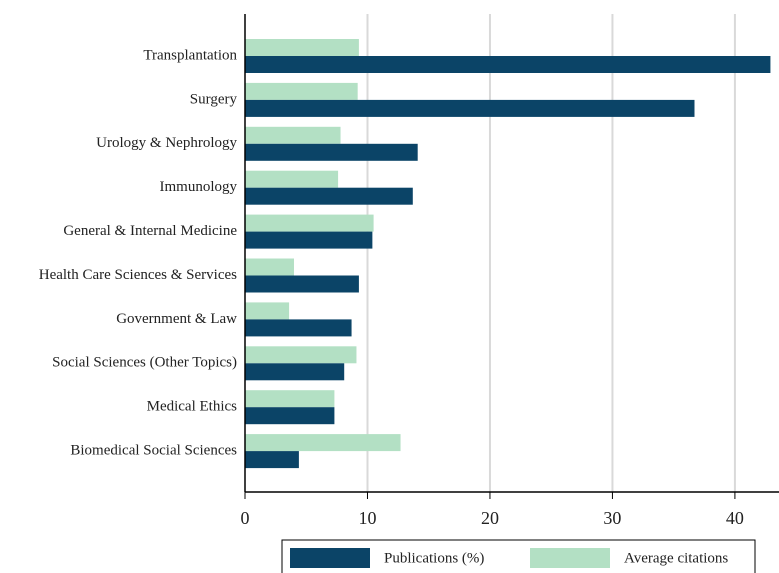 This screenshot has height=573, width=779. I want to click on y-tick-label: Urology & Nephrology, so click(166, 143).